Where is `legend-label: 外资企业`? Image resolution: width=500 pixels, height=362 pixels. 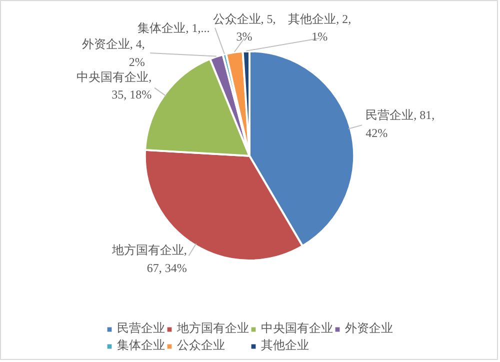 legend-label: 外资企业 is located at coordinates (369, 328).